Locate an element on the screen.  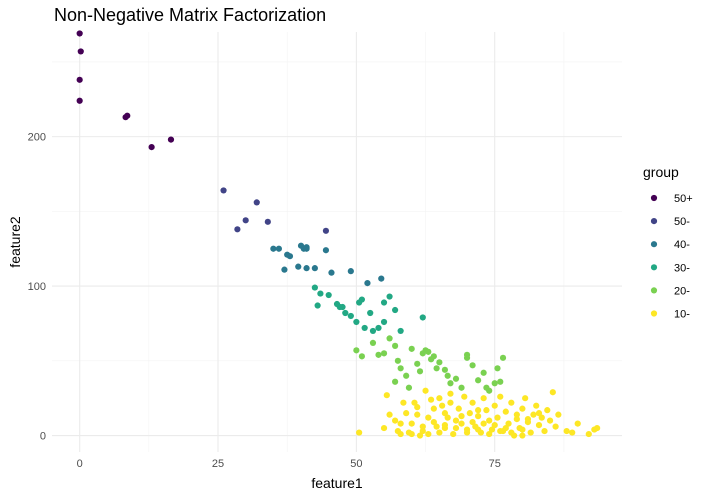
x-axis-label: feature1 is located at coordinates (337, 483).